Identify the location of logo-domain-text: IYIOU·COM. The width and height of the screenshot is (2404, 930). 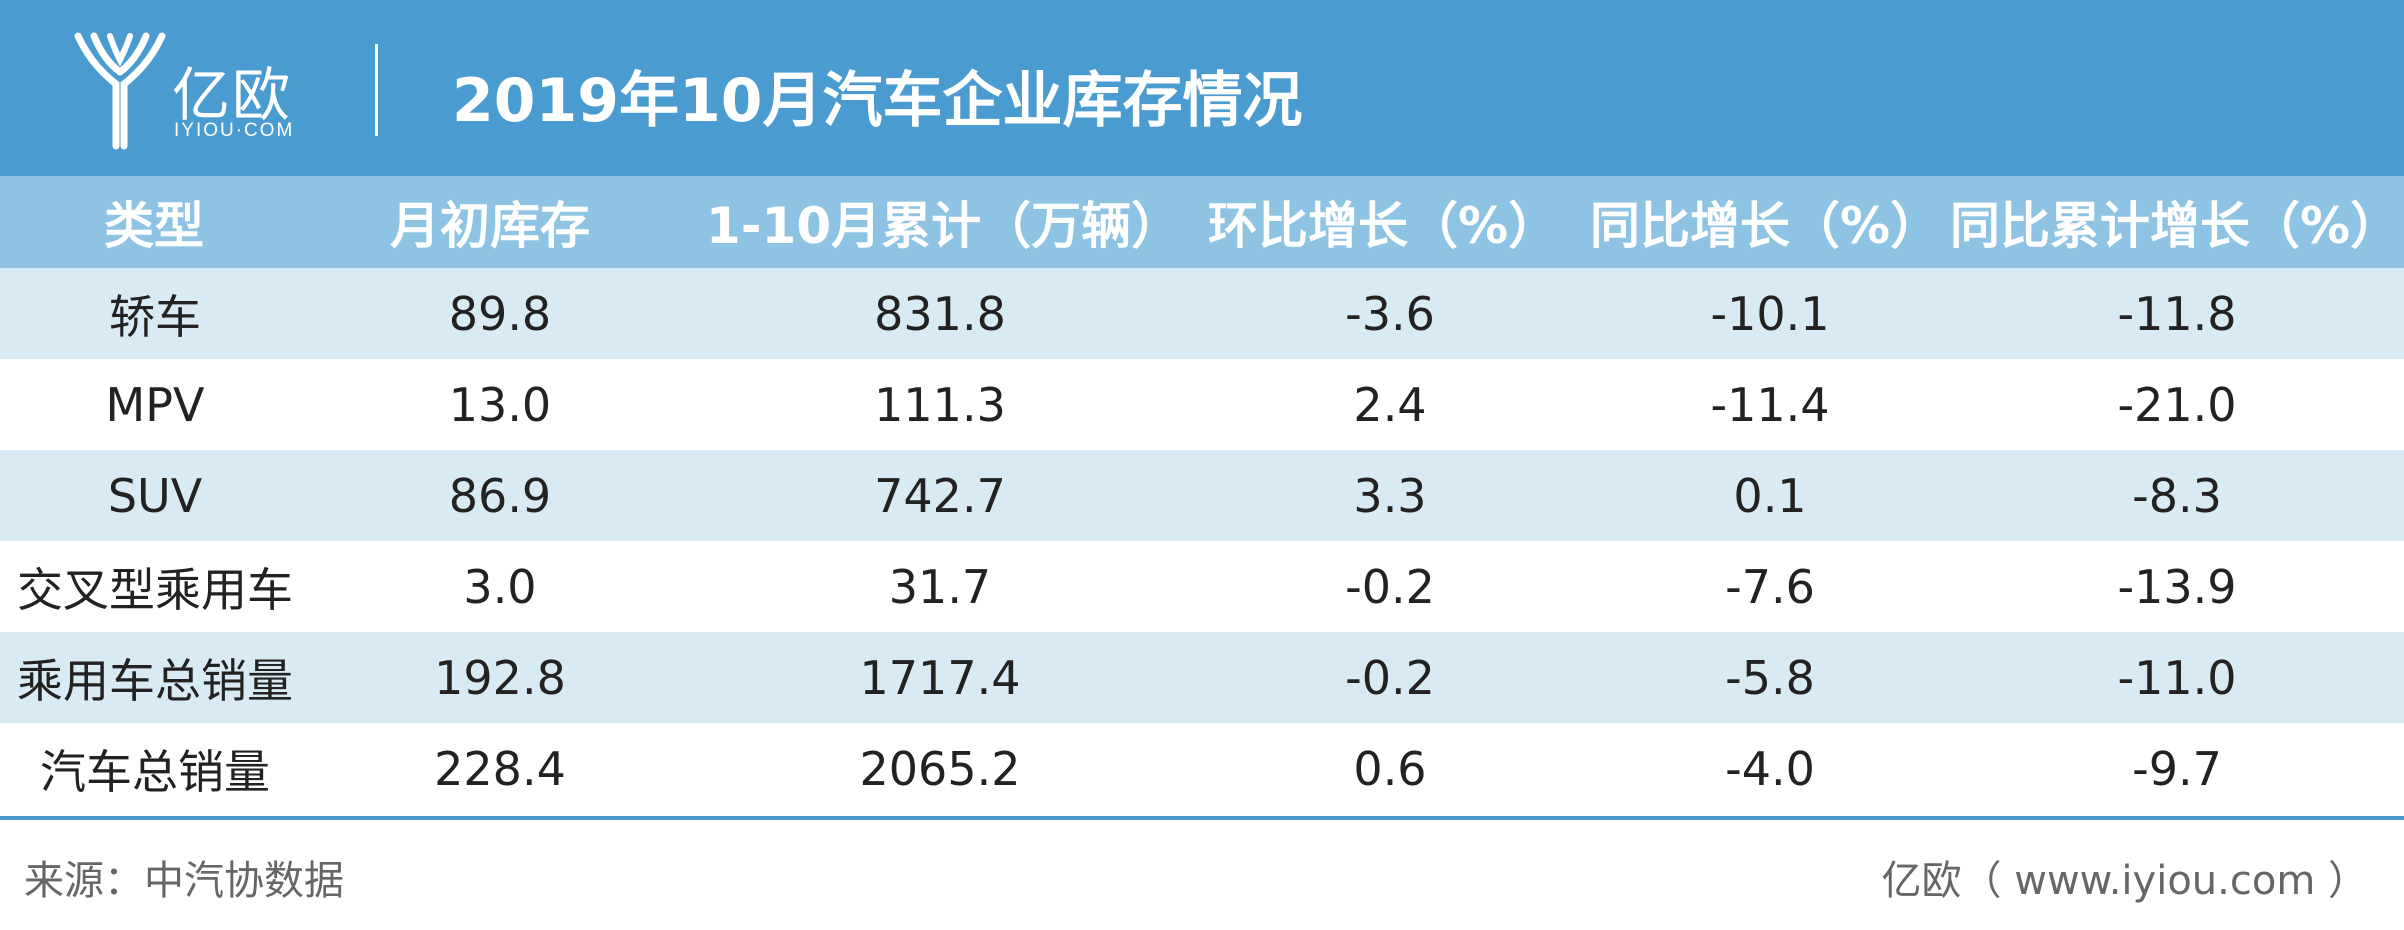
(234, 130).